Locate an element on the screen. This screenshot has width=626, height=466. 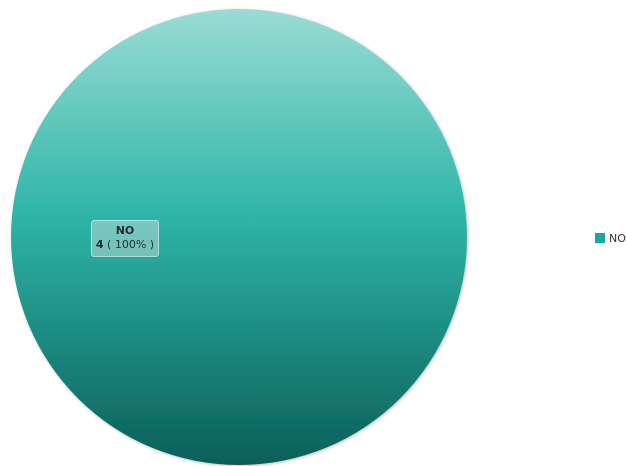
slice-label-value-line: 4 ( 100% ) is located at coordinates (125, 244).